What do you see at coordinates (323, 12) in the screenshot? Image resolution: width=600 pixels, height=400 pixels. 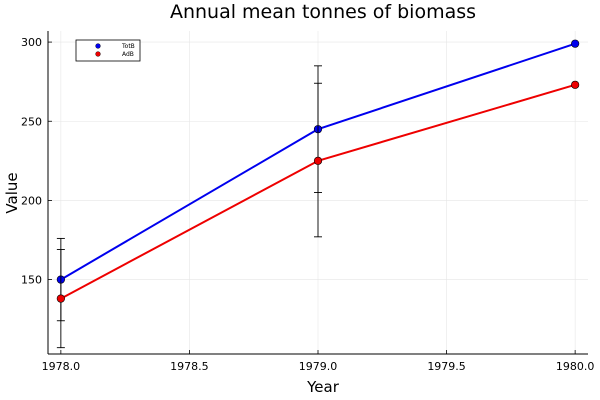 I see `chart-title: Annual mean tonnes of biomass` at bounding box center [323, 12].